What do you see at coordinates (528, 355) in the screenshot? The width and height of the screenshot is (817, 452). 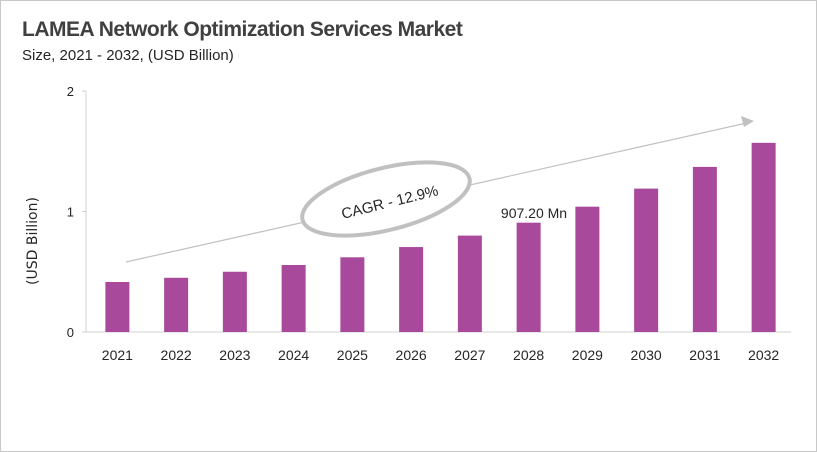 I see `x-tick-label: 2028` at bounding box center [528, 355].